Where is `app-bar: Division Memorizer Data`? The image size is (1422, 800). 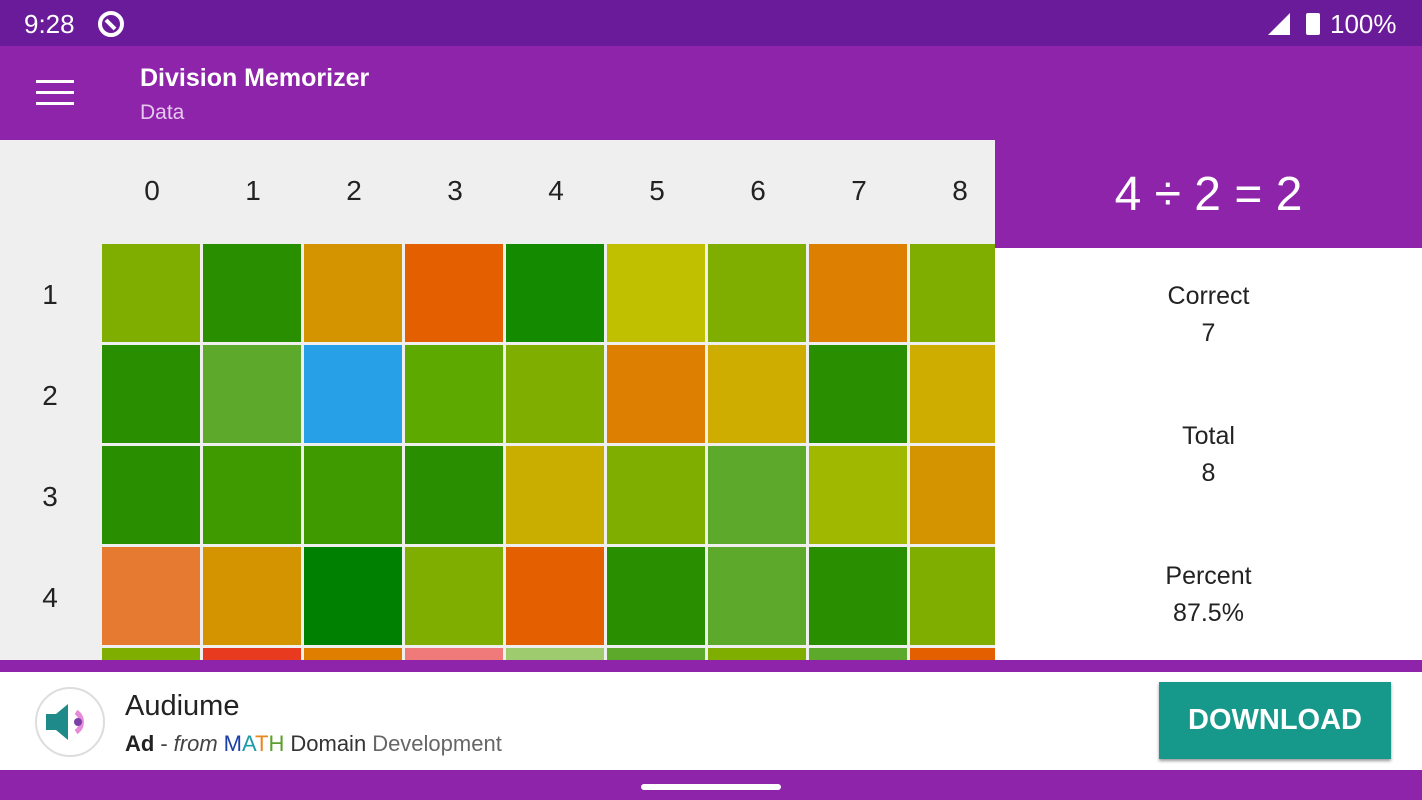
app-bar: Division Memorizer Data is located at coordinates (711, 93).